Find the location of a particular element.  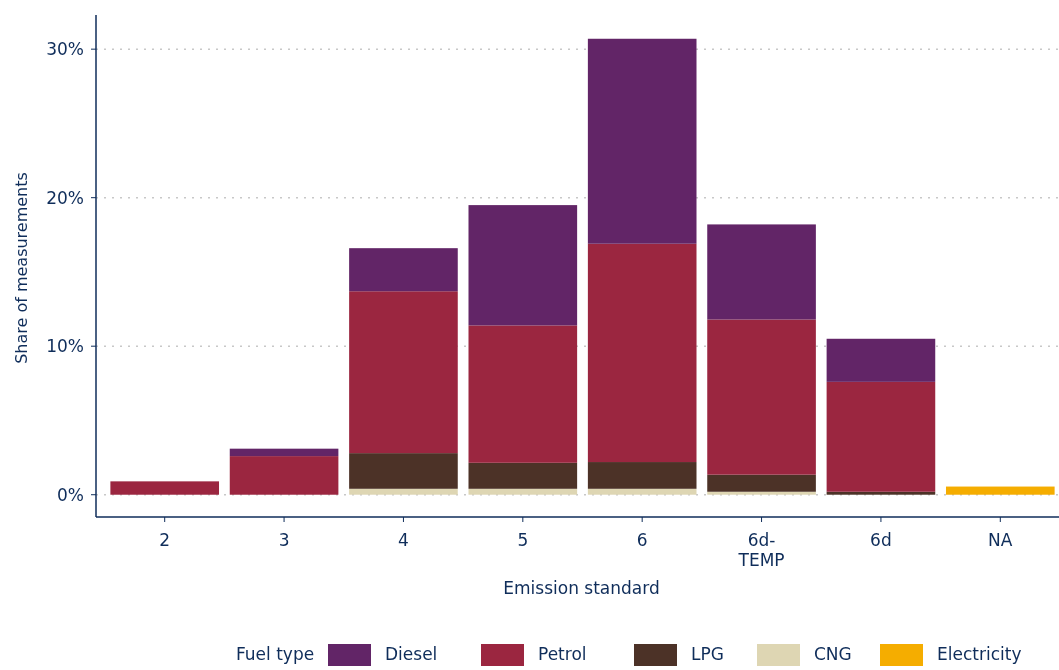

x-axis-title: Emission standard is located at coordinates (581, 588).